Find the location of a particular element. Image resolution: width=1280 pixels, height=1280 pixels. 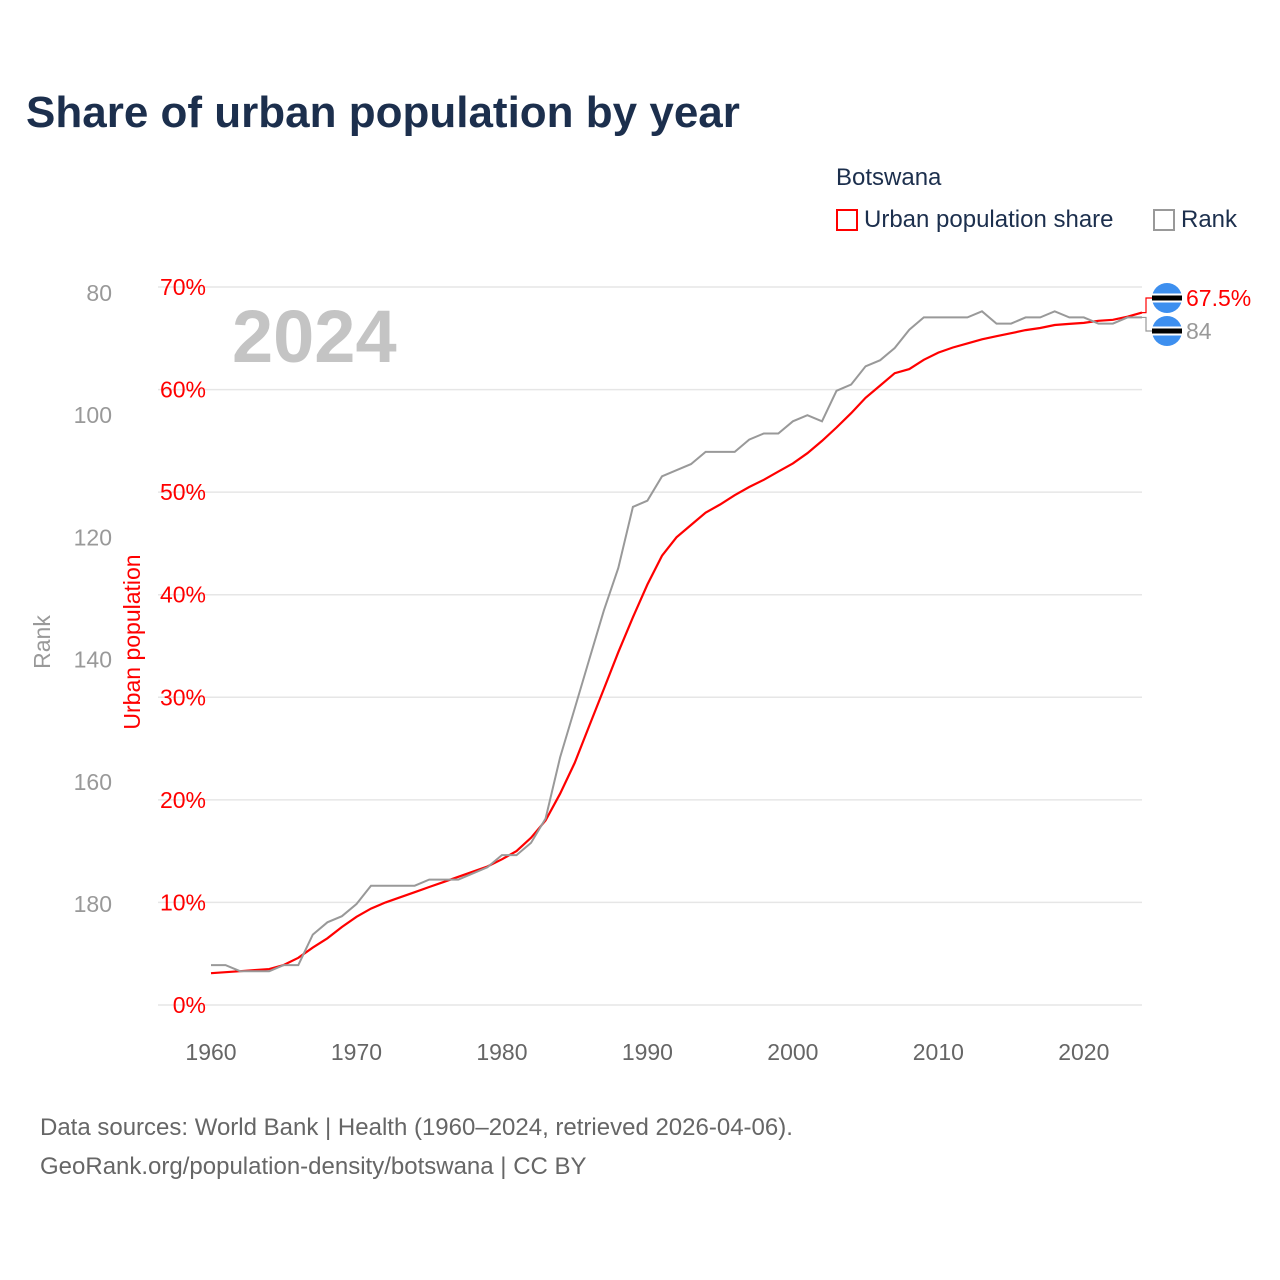

legend-swatch-rank is located at coordinates (1164, 220).